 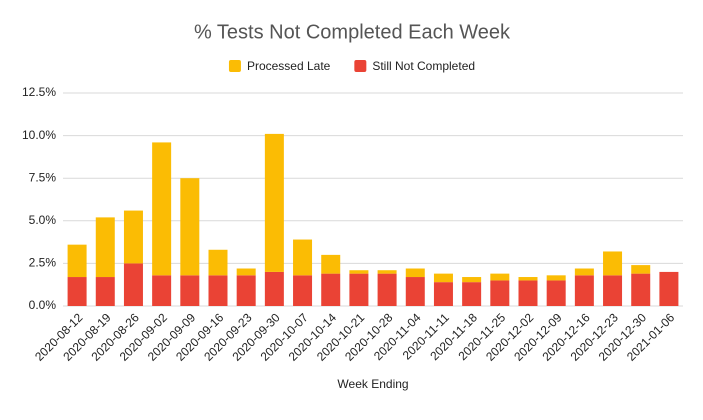 I want to click on legend-label: Still Not Completed, so click(x=423, y=66).